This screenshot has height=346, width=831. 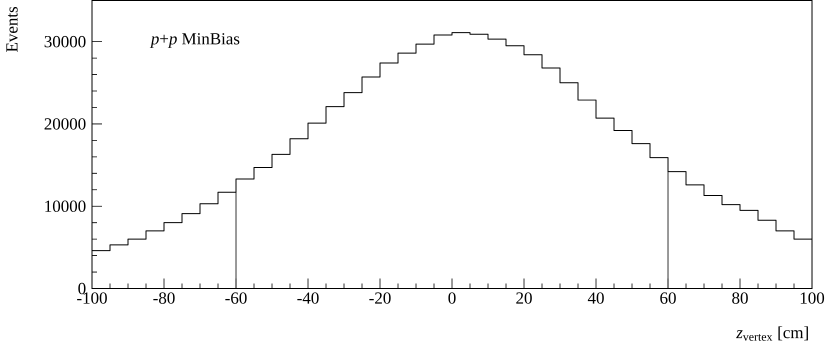 I want to click on y-tick-label: 30000, so click(x=65, y=42).